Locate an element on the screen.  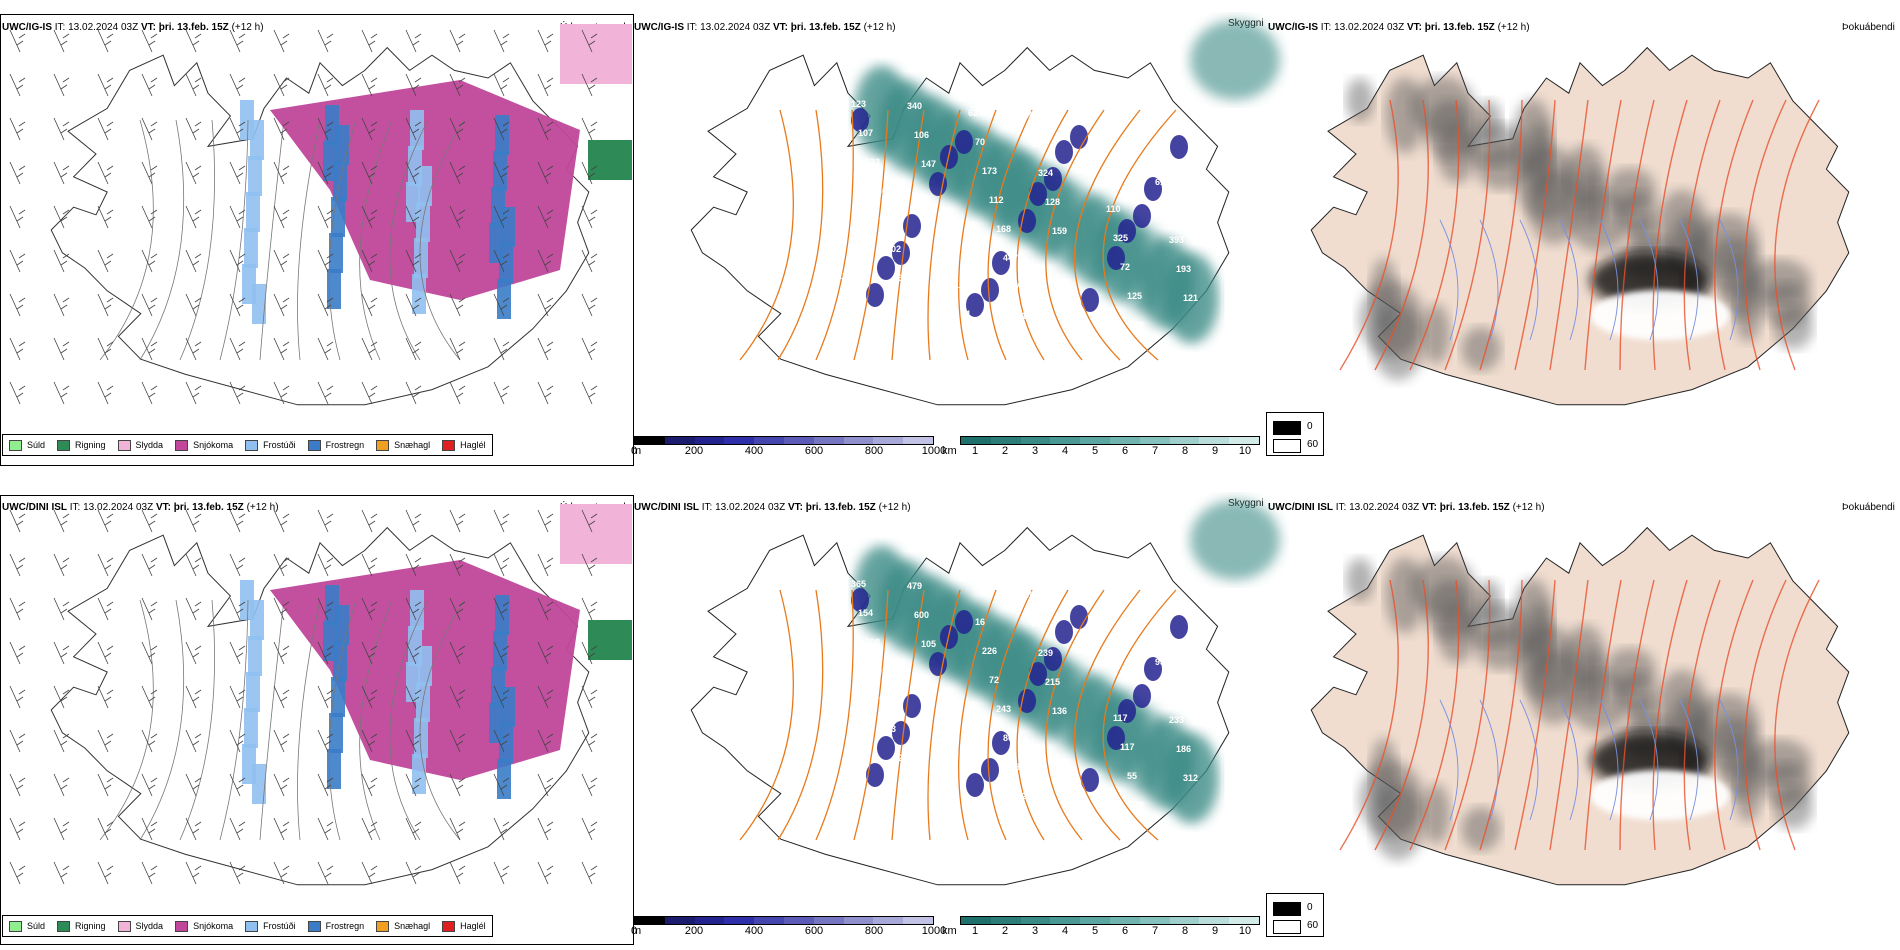
fog-map-top is located at coordinates (1580, 226).